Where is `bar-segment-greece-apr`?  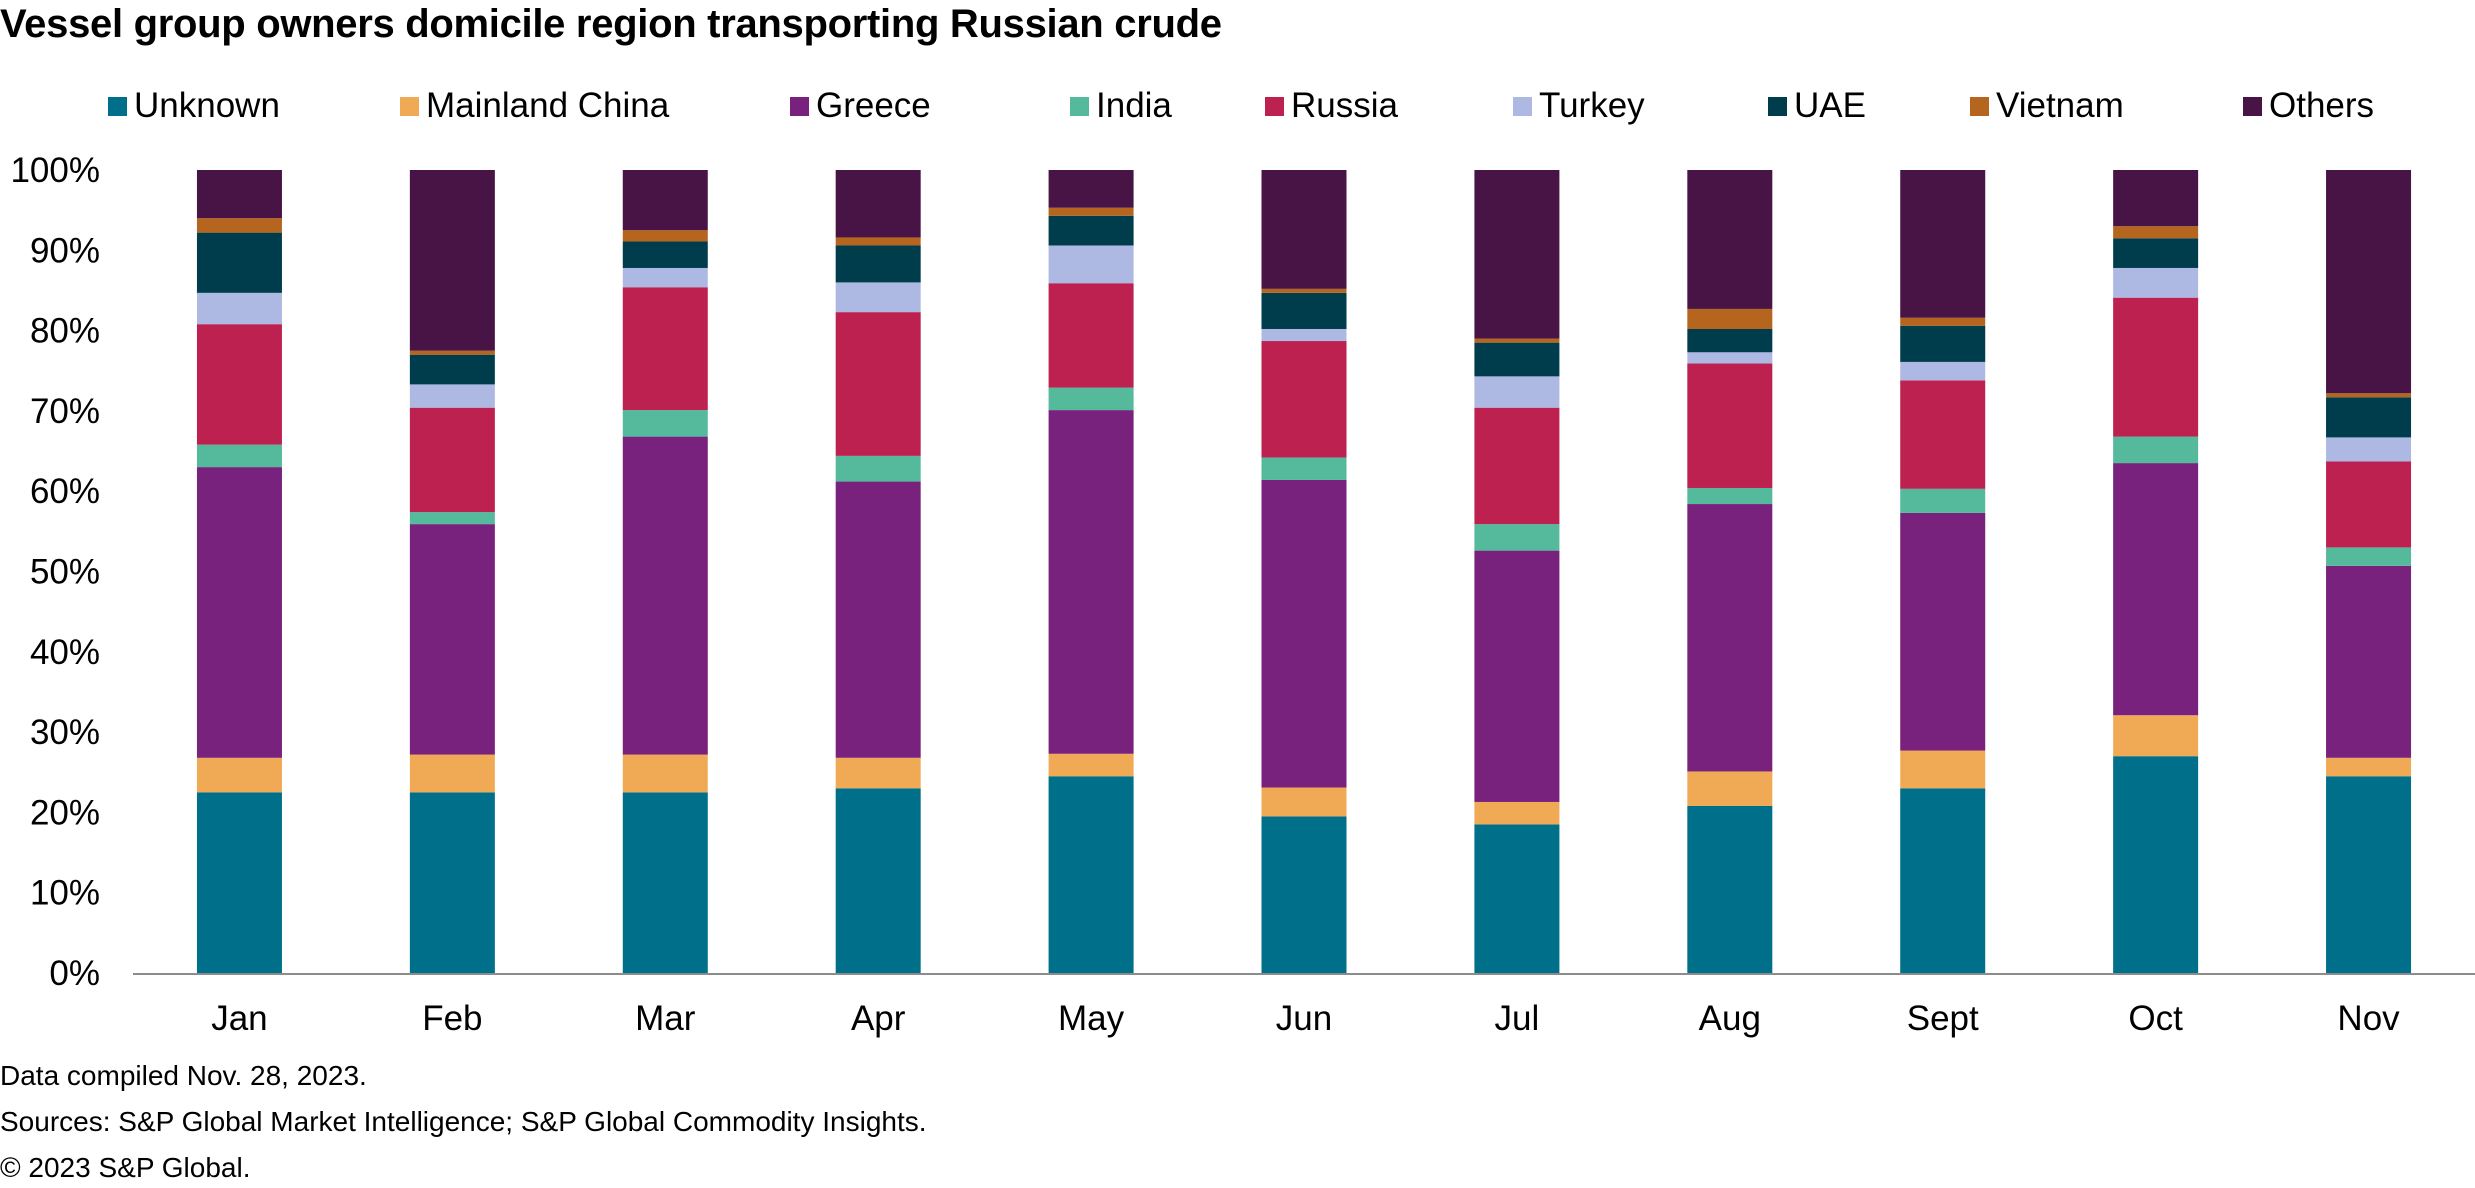
bar-segment-greece-apr is located at coordinates (878, 619).